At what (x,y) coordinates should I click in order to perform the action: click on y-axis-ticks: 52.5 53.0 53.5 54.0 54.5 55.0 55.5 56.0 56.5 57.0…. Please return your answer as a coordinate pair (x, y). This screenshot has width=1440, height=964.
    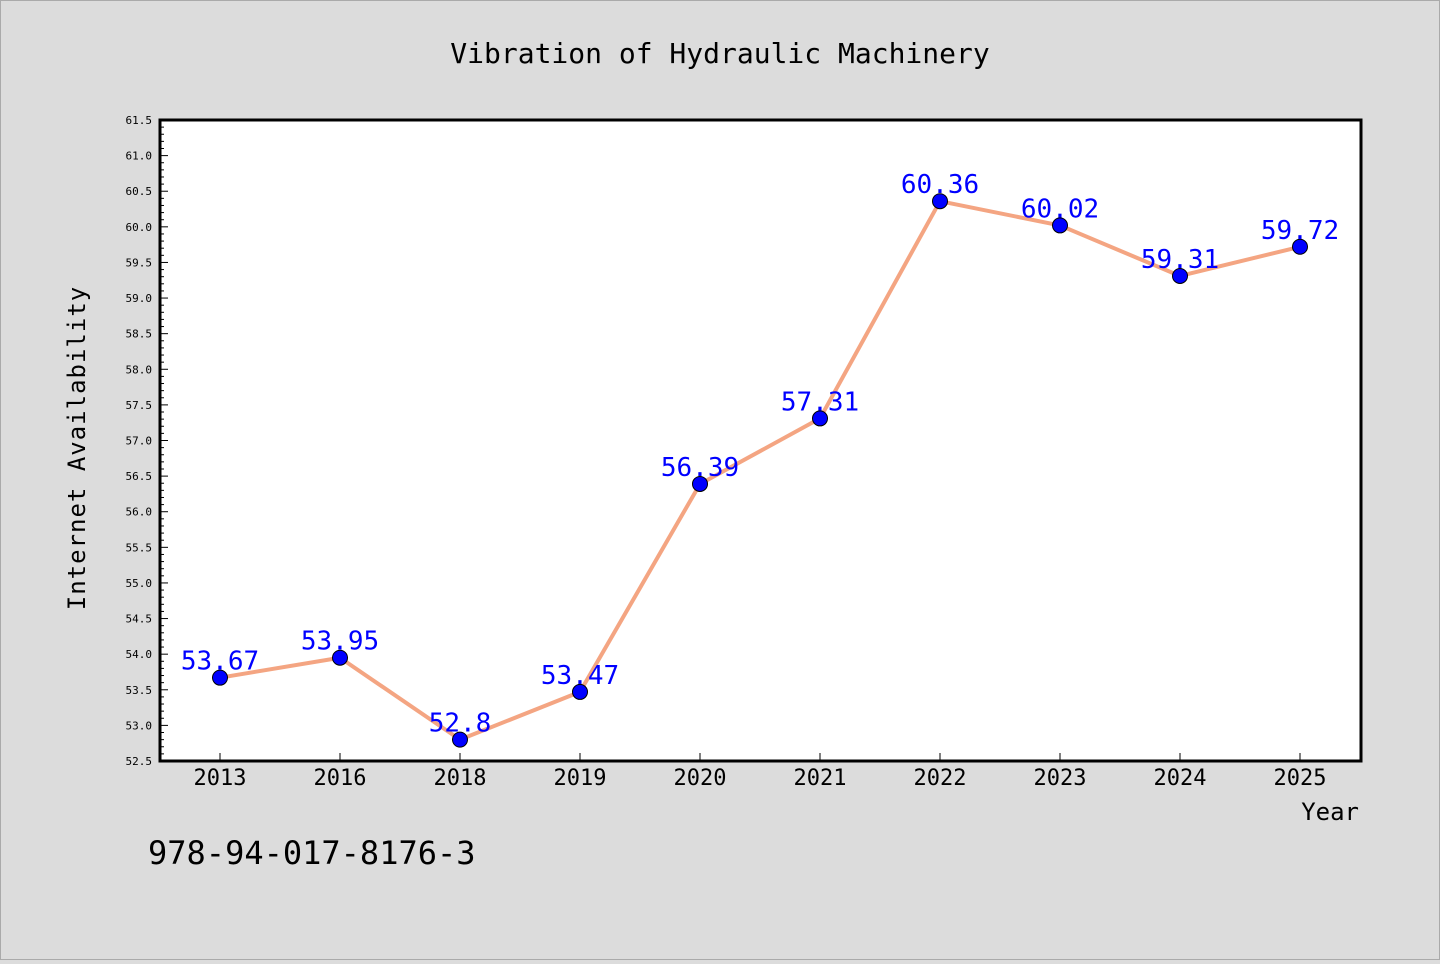
    Looking at the image, I should click on (147, 441).